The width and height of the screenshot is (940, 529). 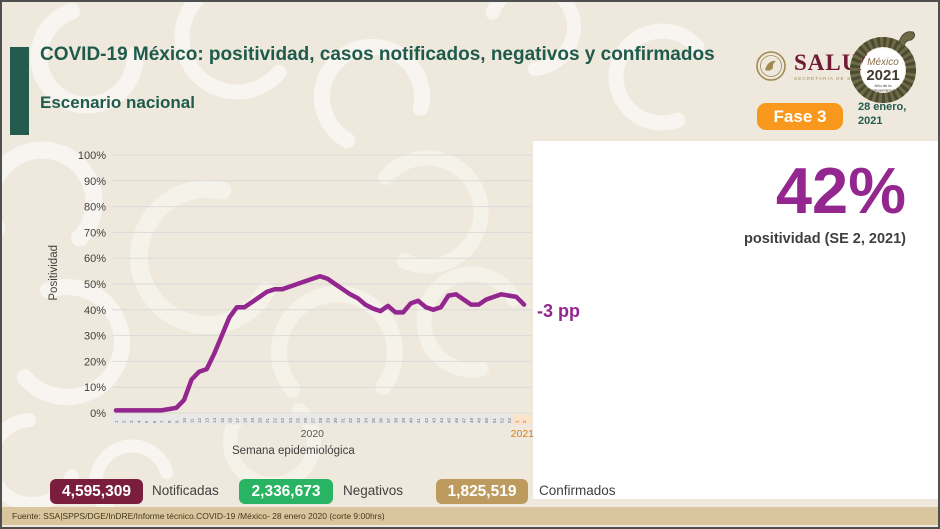 What do you see at coordinates (244, 420) in the screenshot?
I see `svg-text: 18` at bounding box center [244, 420].